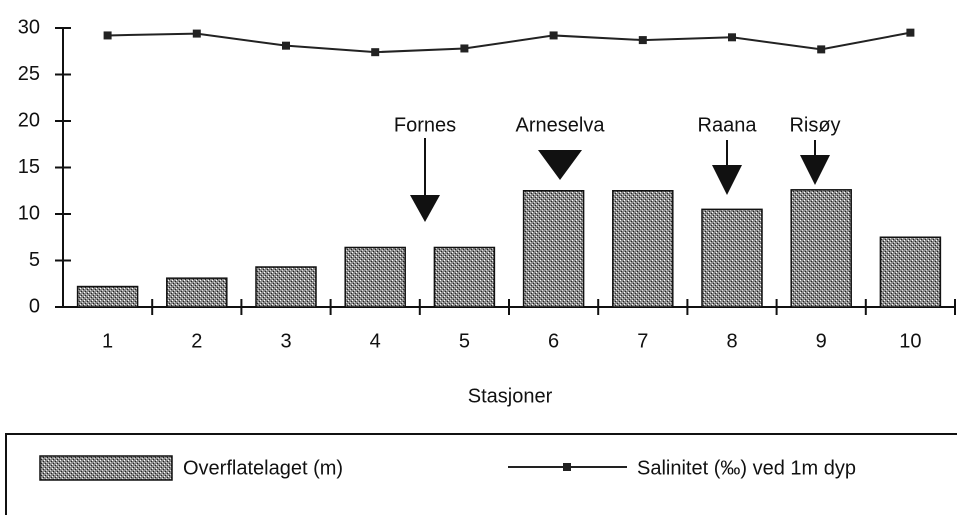 The image size is (957, 515). What do you see at coordinates (814, 125) in the screenshot?
I see `annotation: Risøy` at bounding box center [814, 125].